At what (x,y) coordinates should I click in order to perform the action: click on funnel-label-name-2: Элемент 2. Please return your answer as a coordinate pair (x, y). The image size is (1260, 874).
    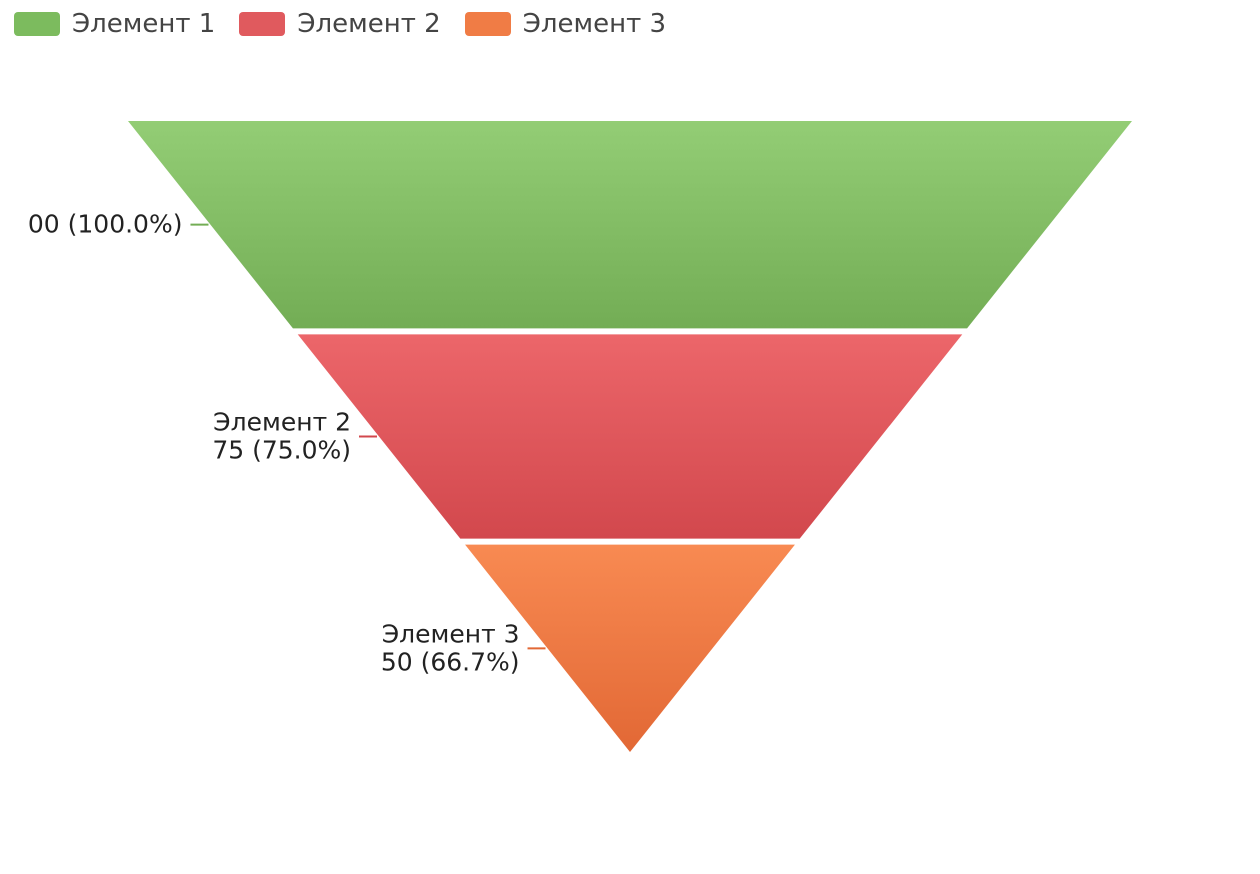
    Looking at the image, I should click on (282, 422).